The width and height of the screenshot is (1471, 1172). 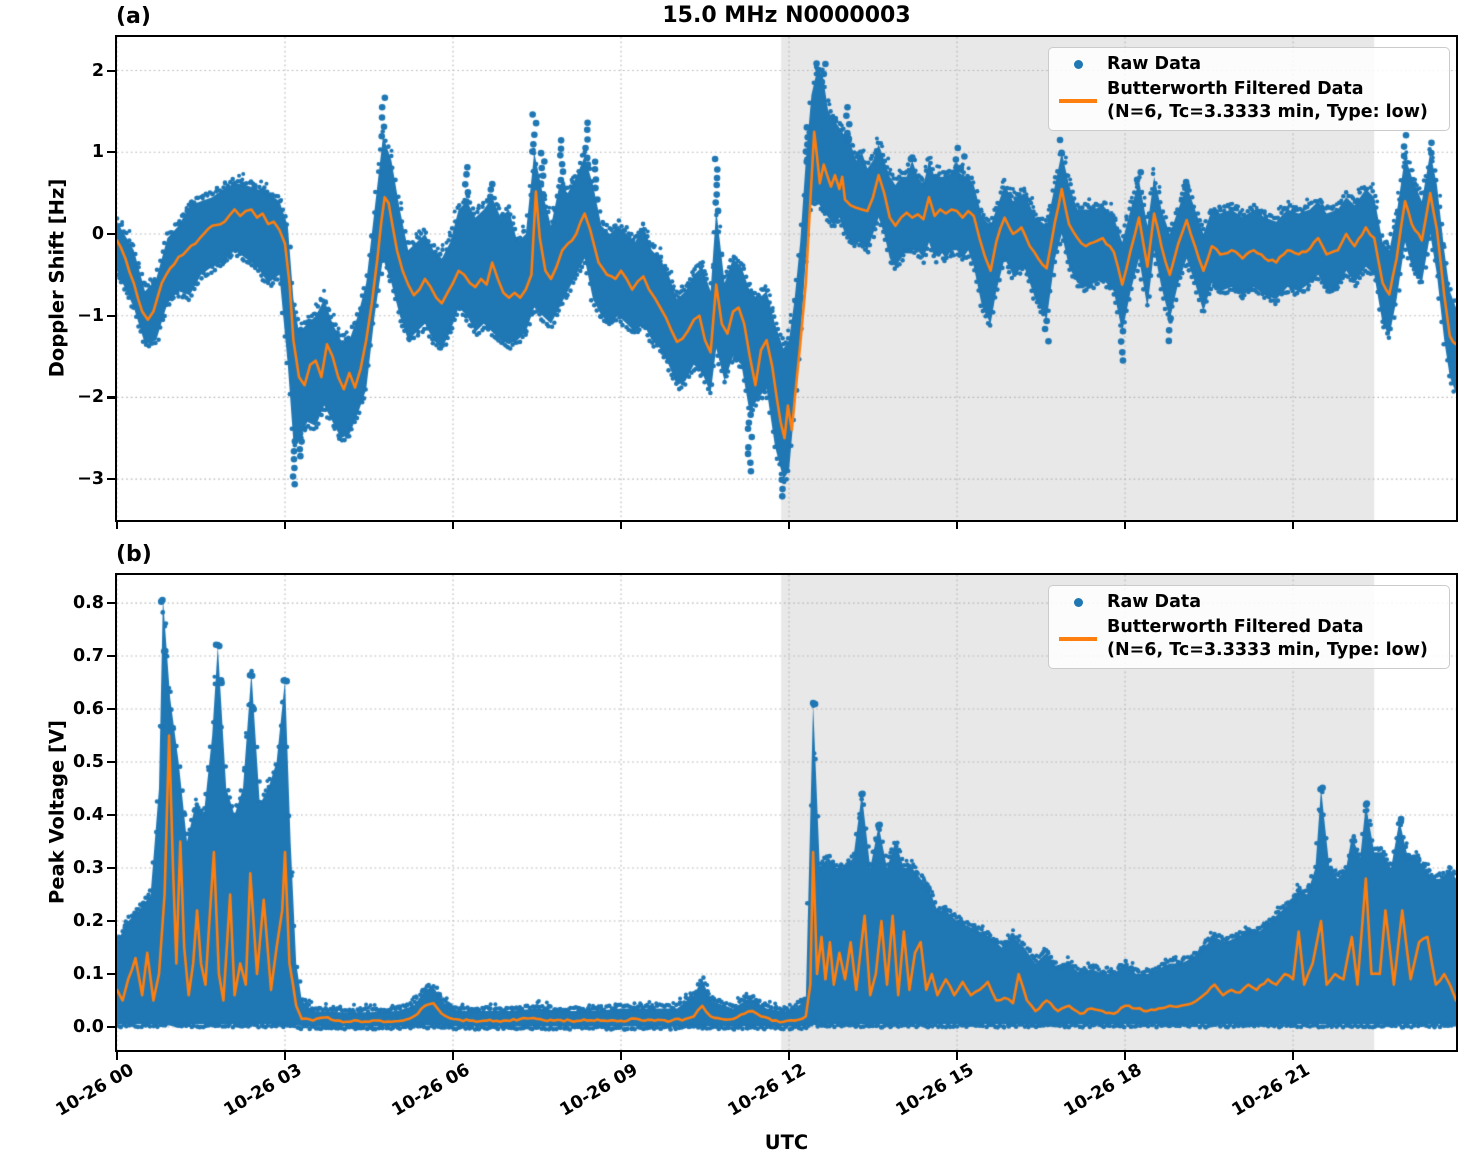 What do you see at coordinates (88, 709) in the screenshot?
I see `y-tick-label: 0.6` at bounding box center [88, 709].